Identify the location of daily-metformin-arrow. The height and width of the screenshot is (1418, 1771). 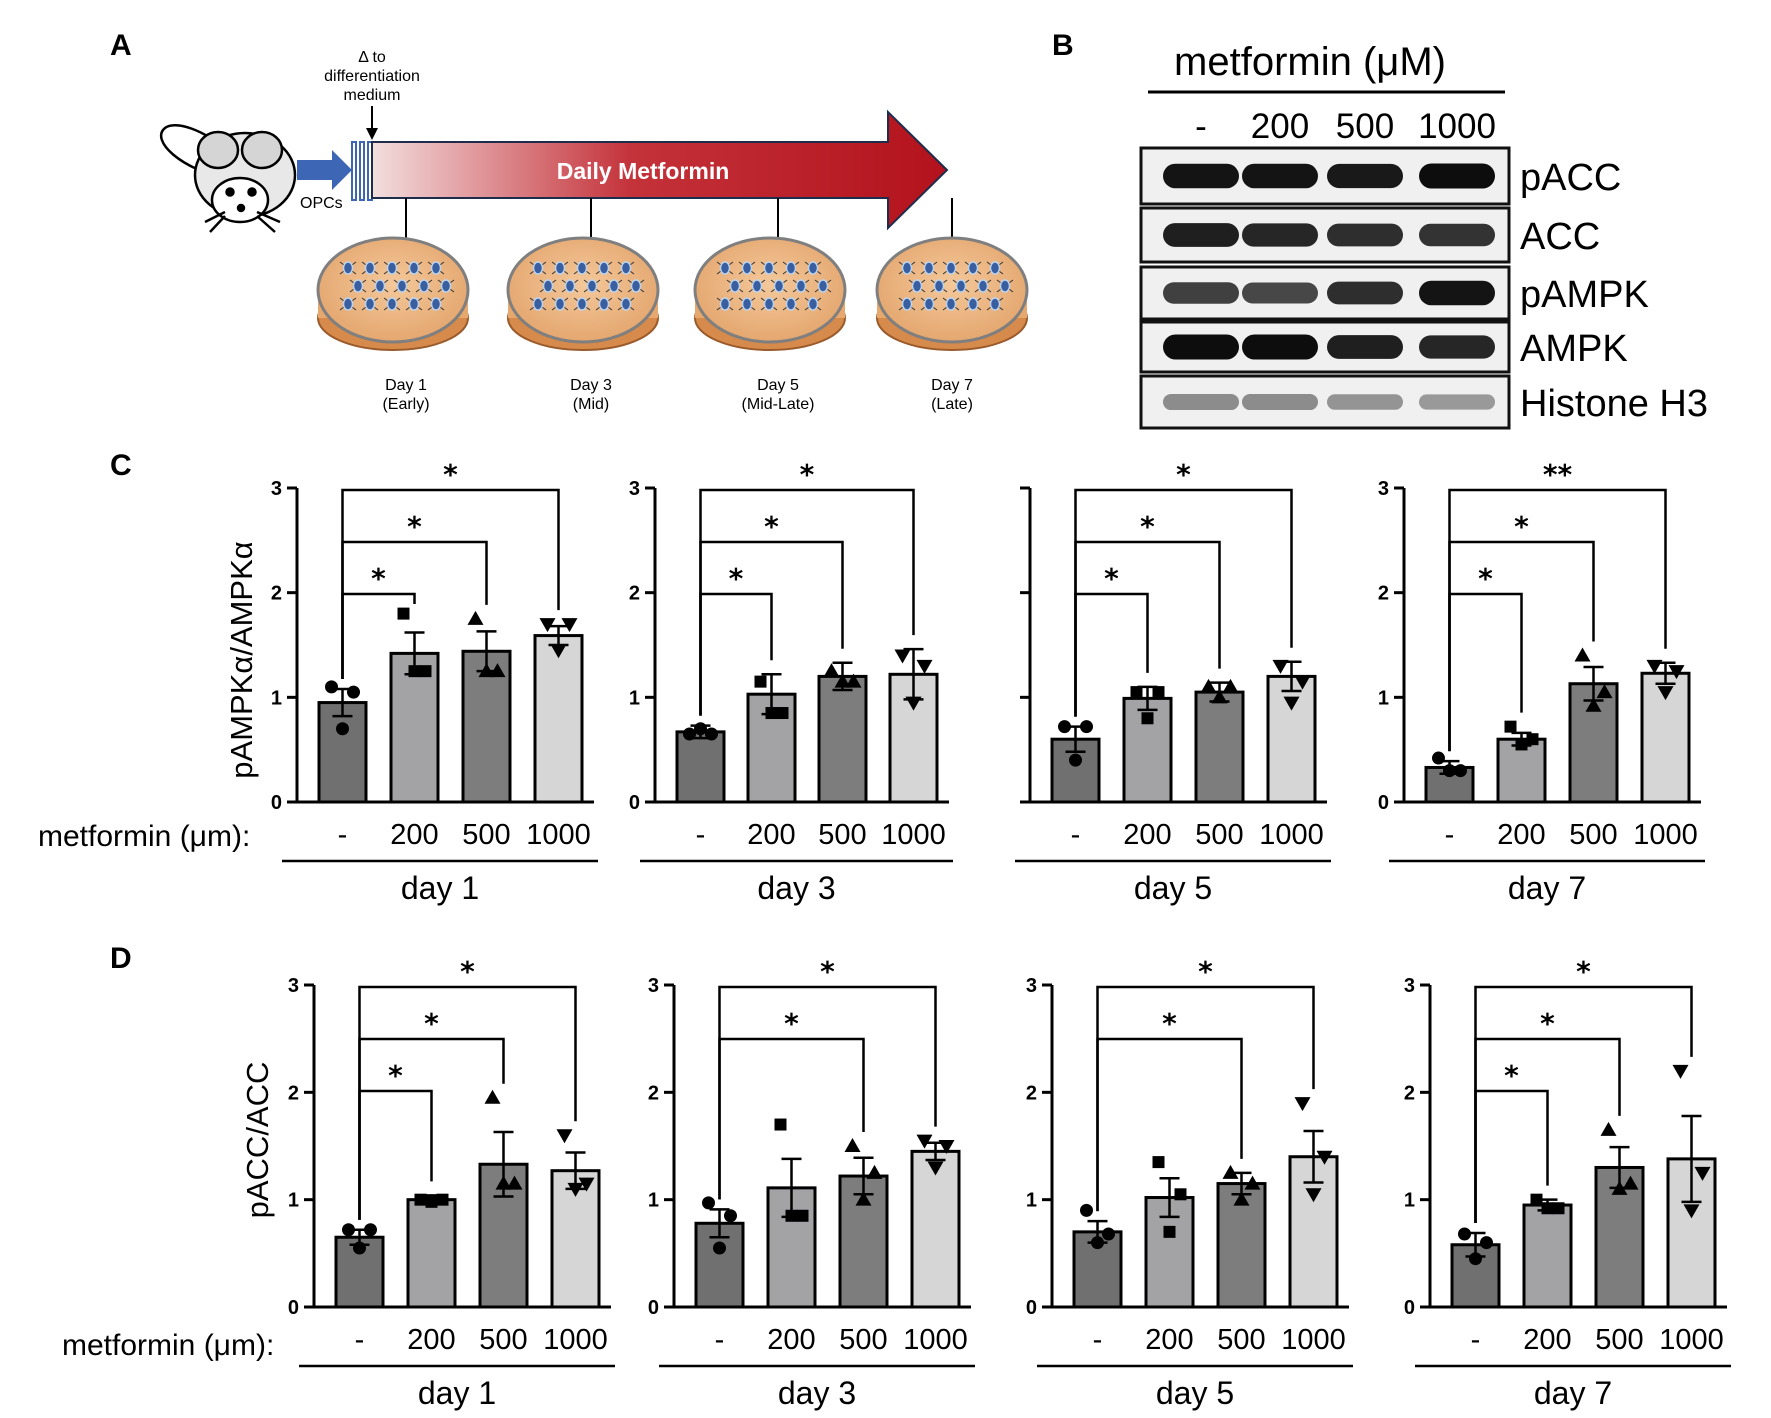
(660, 170).